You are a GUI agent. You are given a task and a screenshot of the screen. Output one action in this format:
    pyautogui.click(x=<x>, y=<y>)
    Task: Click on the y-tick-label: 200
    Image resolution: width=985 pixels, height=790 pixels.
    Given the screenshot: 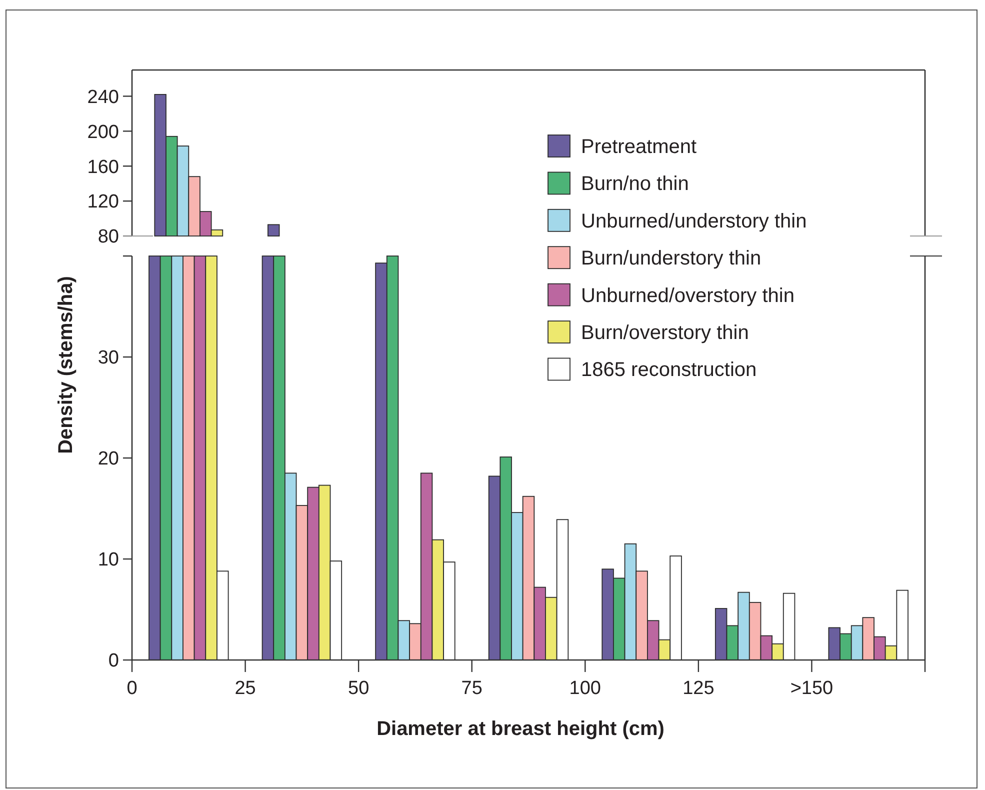 What is the action you would take?
    pyautogui.click(x=103, y=132)
    